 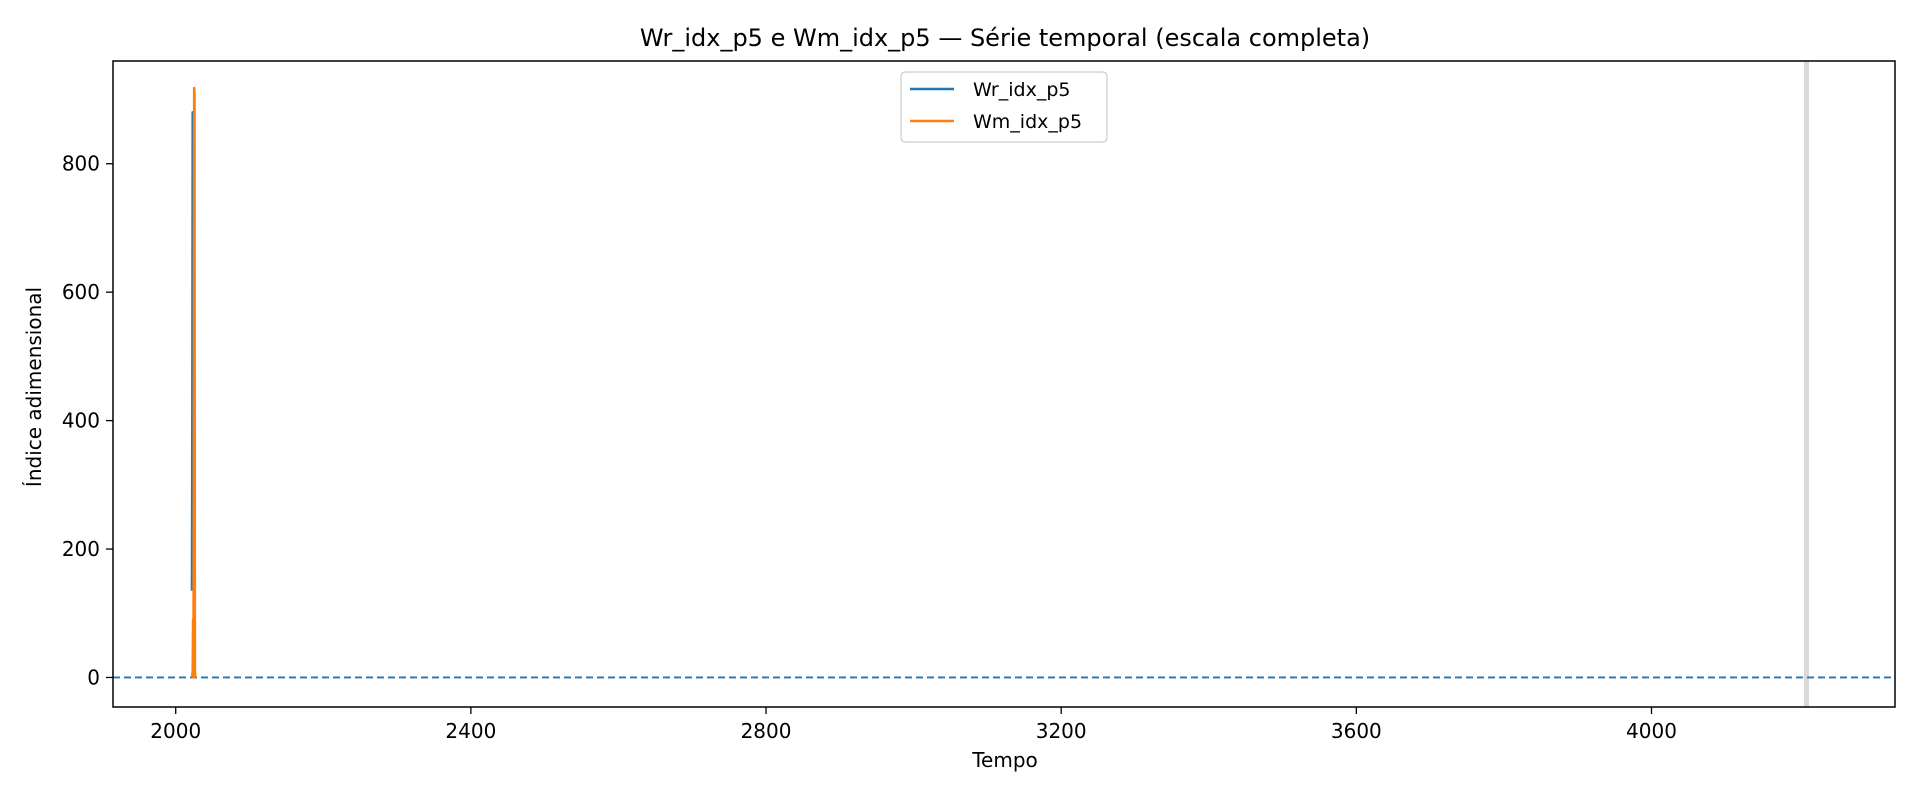 I want to click on y-tick-label: 600, so click(x=81, y=292).